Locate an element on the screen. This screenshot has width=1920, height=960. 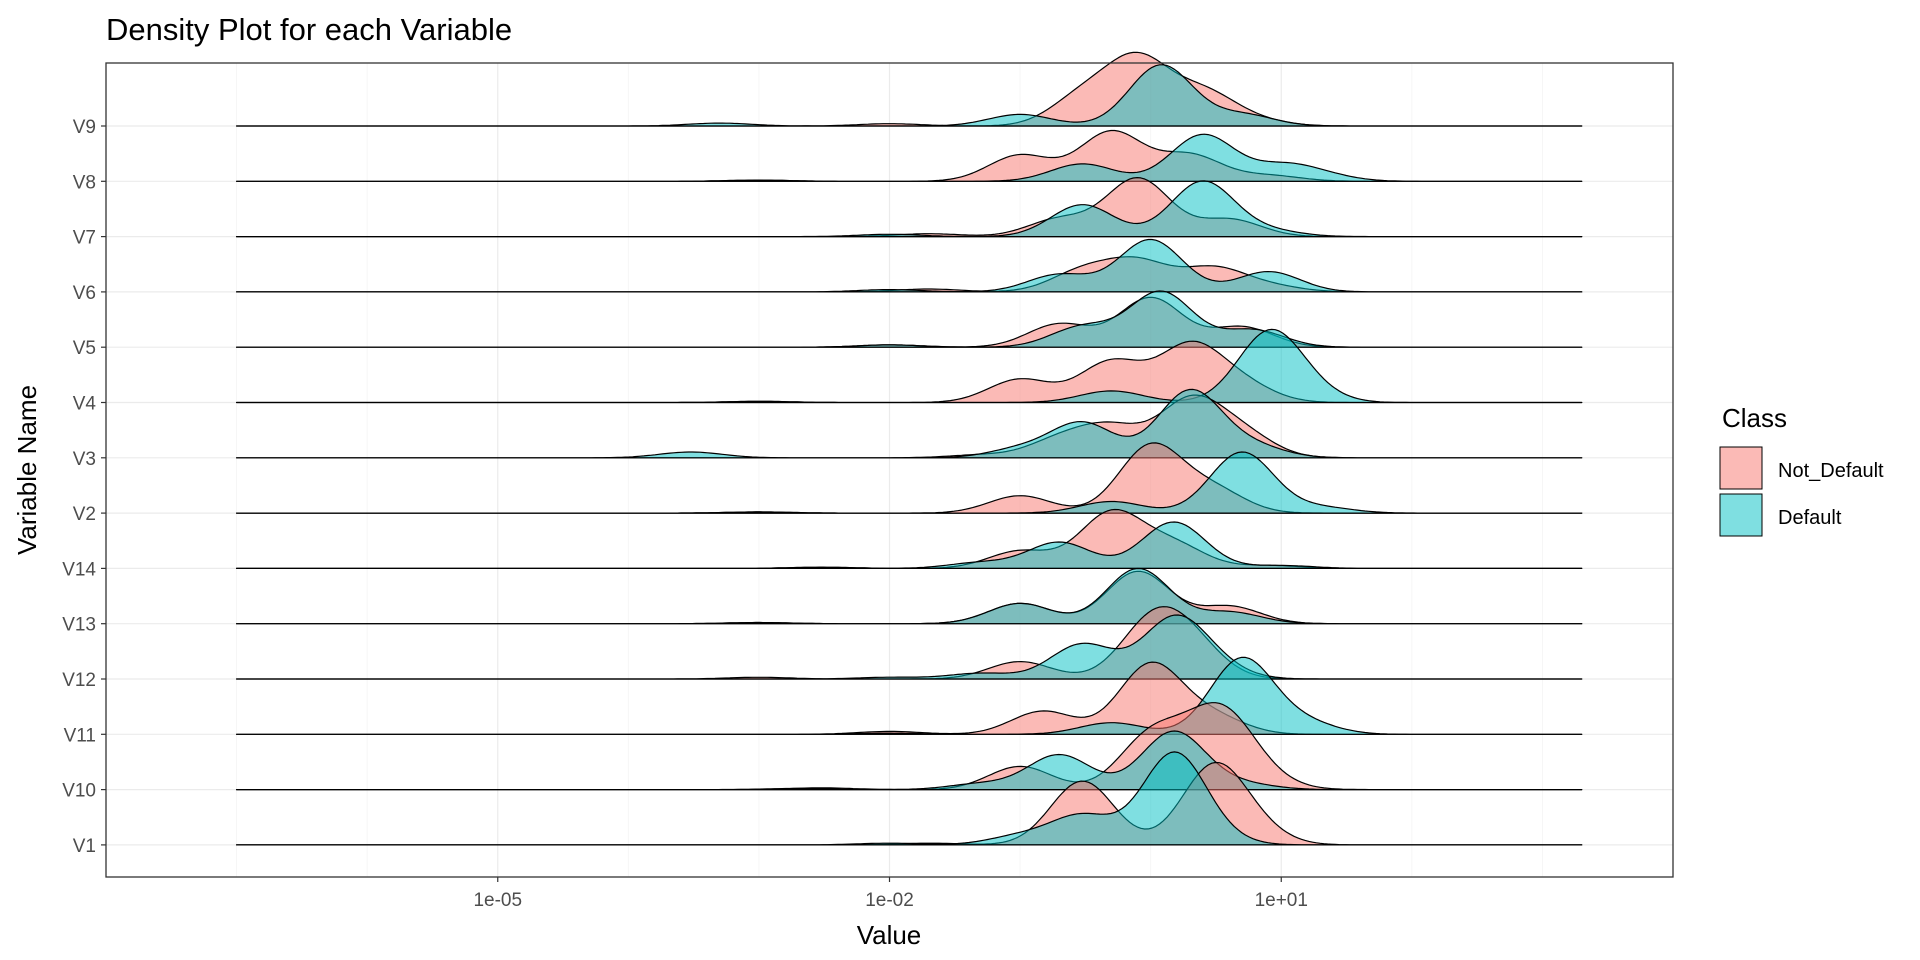
y-tick-label-v1: V1 is located at coordinates (84, 846).